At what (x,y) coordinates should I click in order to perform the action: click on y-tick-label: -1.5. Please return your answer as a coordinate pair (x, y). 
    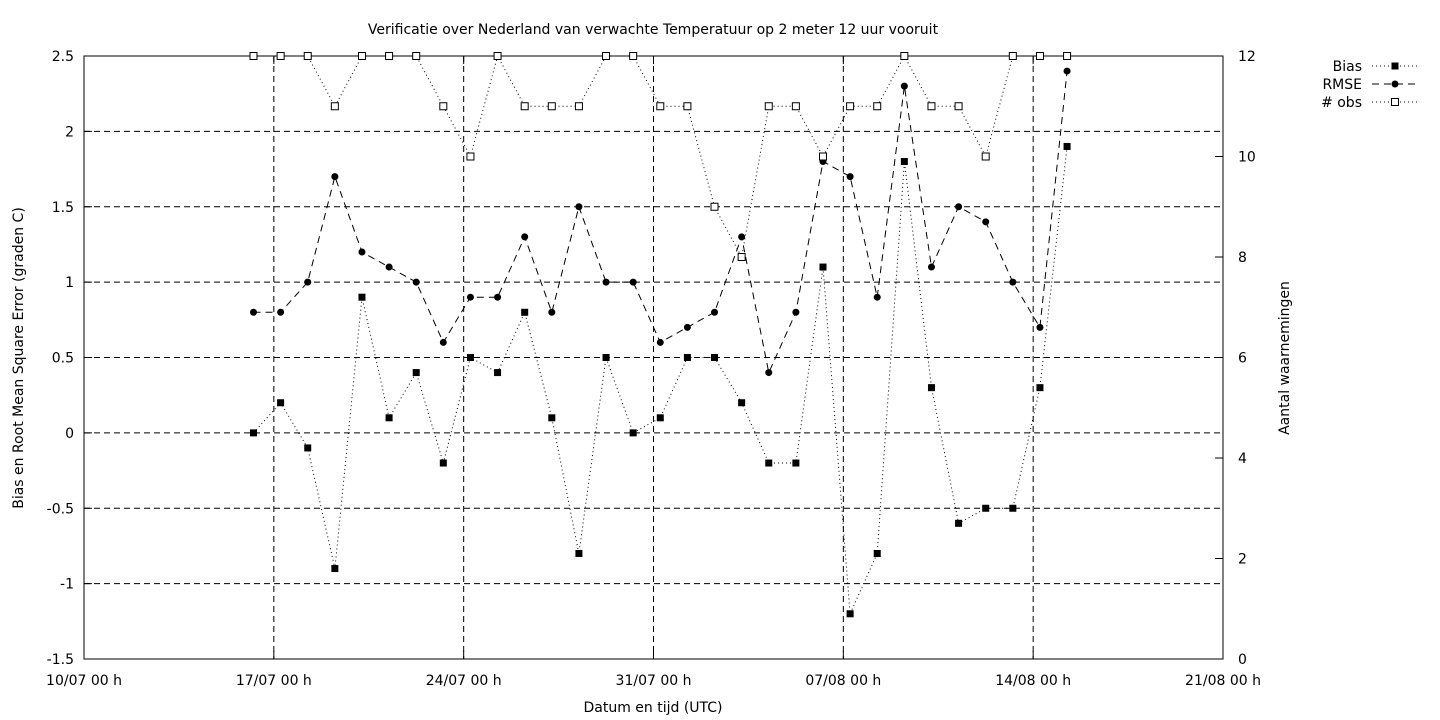
    Looking at the image, I should click on (60, 660).